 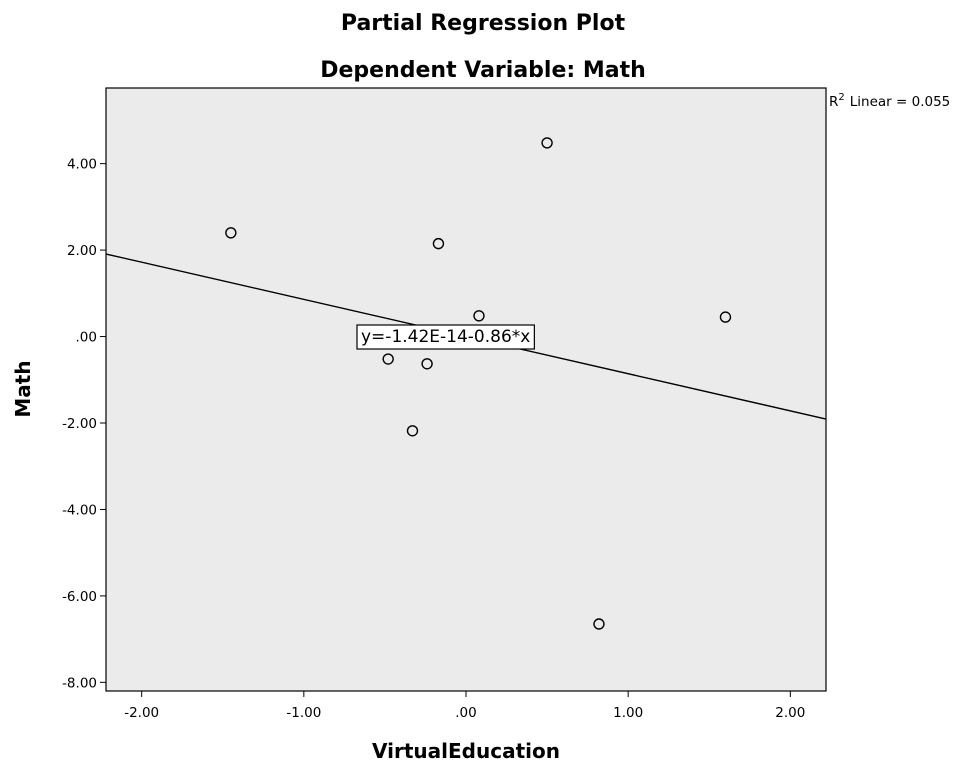 I want to click on r2-prefix: R, so click(x=833, y=102).